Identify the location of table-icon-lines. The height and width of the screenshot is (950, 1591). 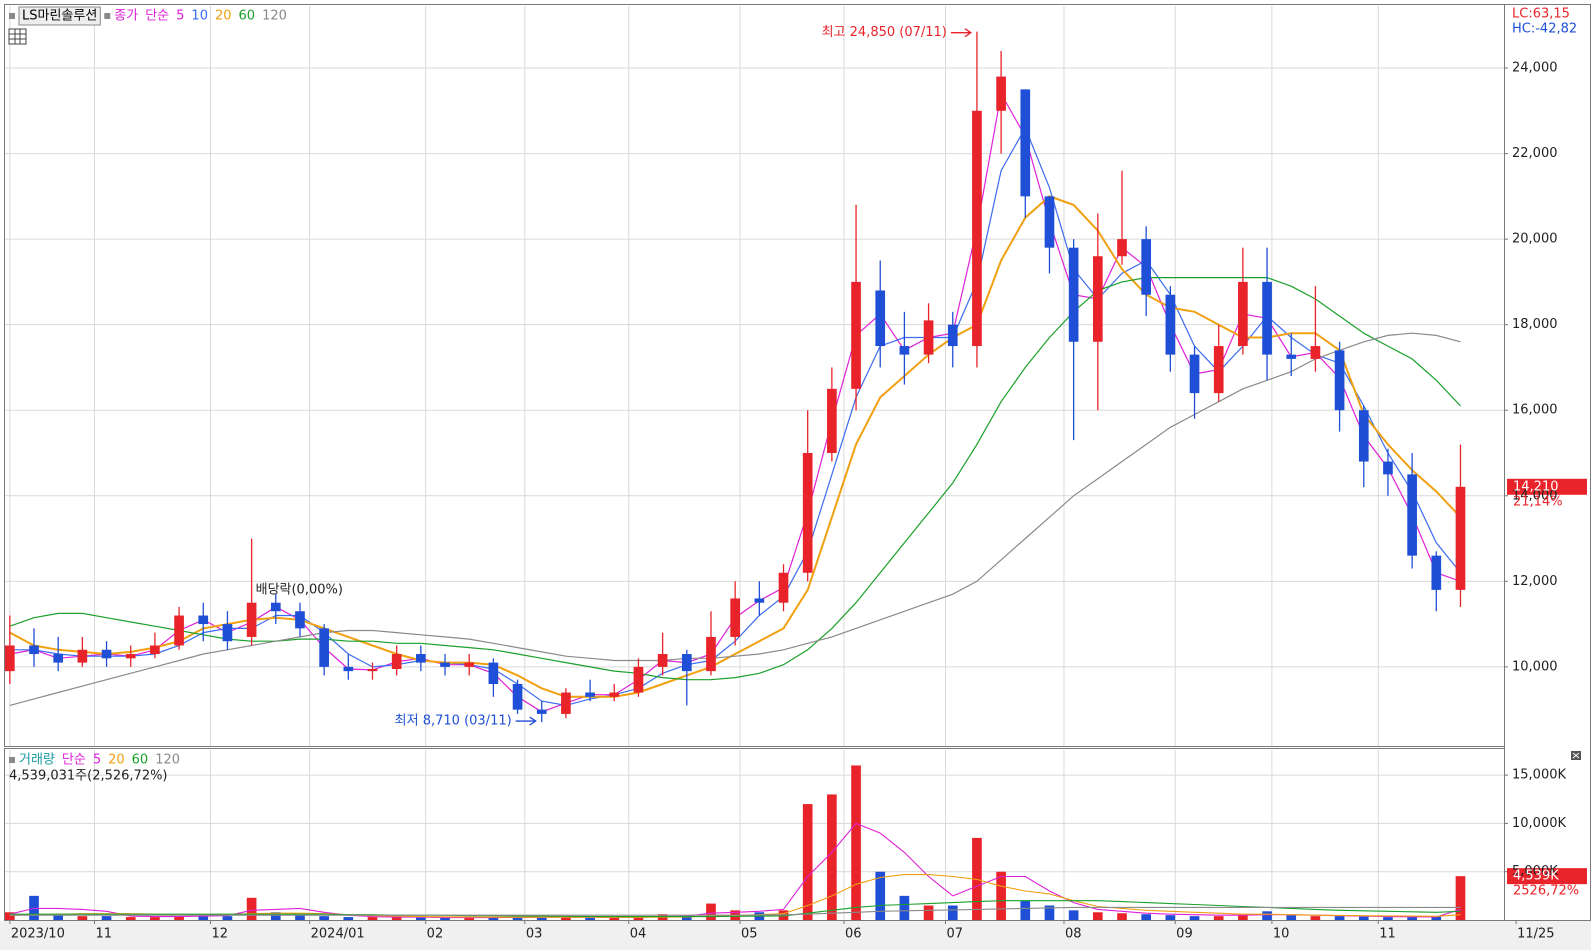
(17, 36).